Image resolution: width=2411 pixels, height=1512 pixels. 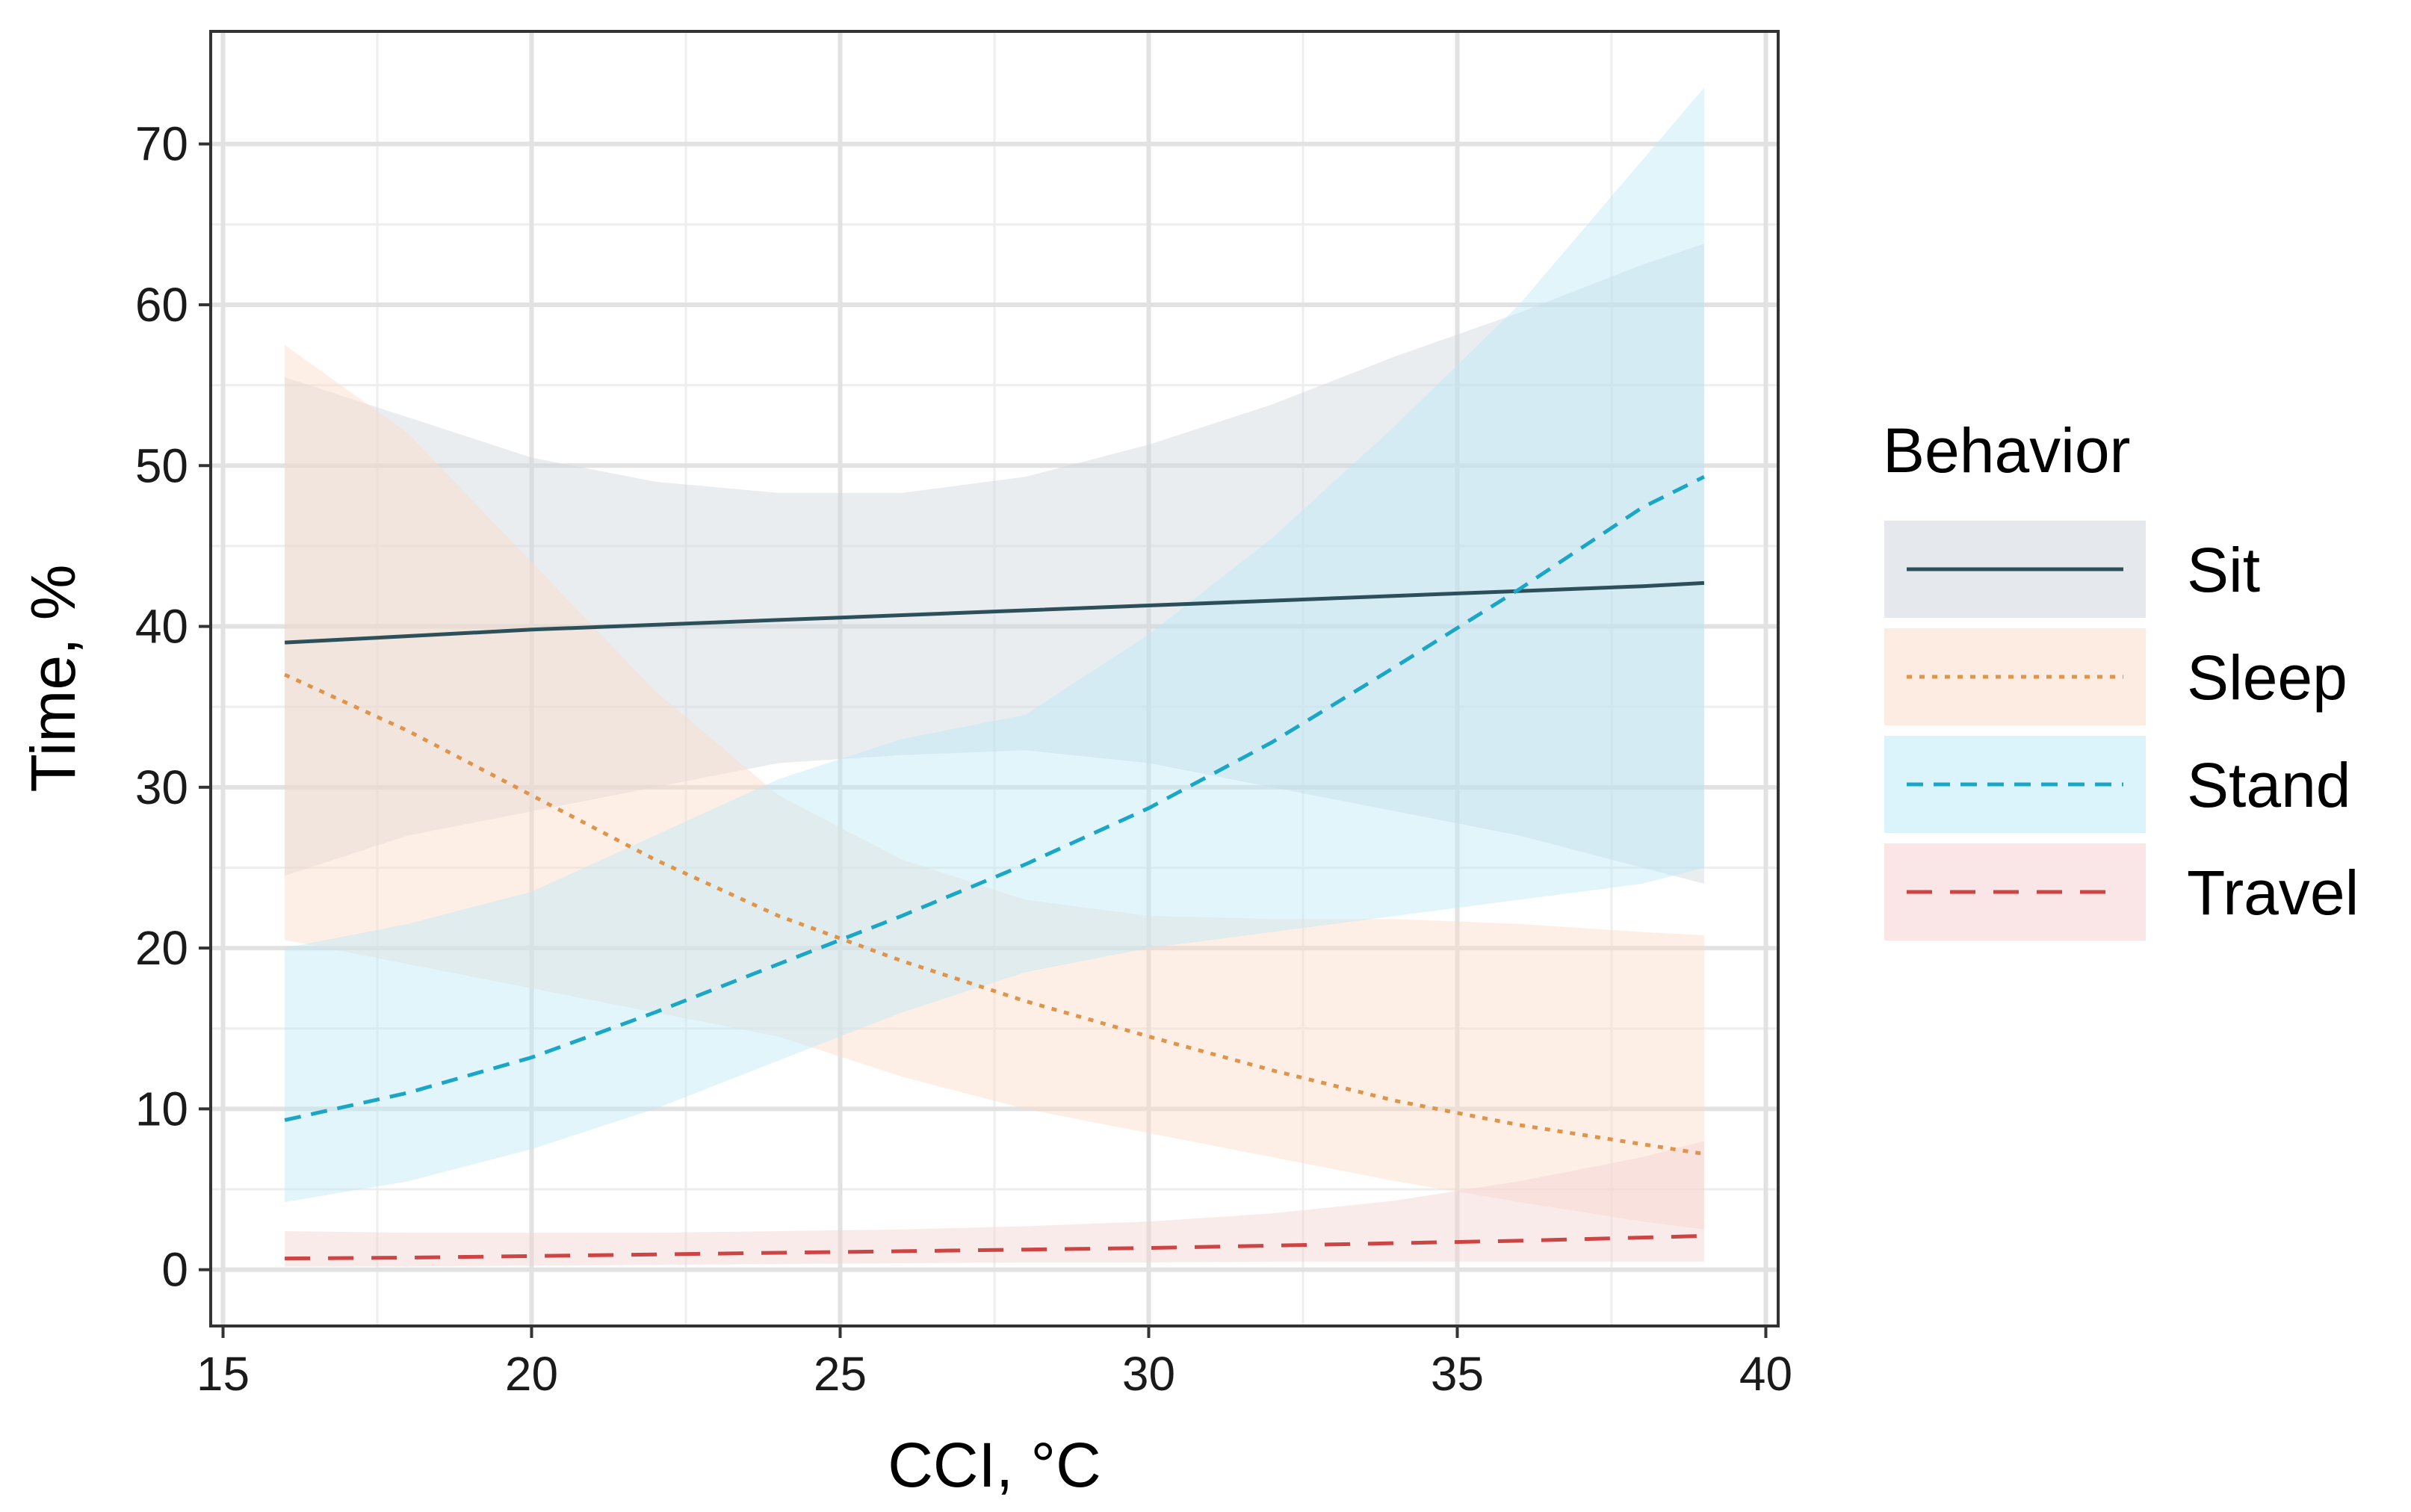 What do you see at coordinates (2273, 893) in the screenshot?
I see `legend-label-travel: Travel` at bounding box center [2273, 893].